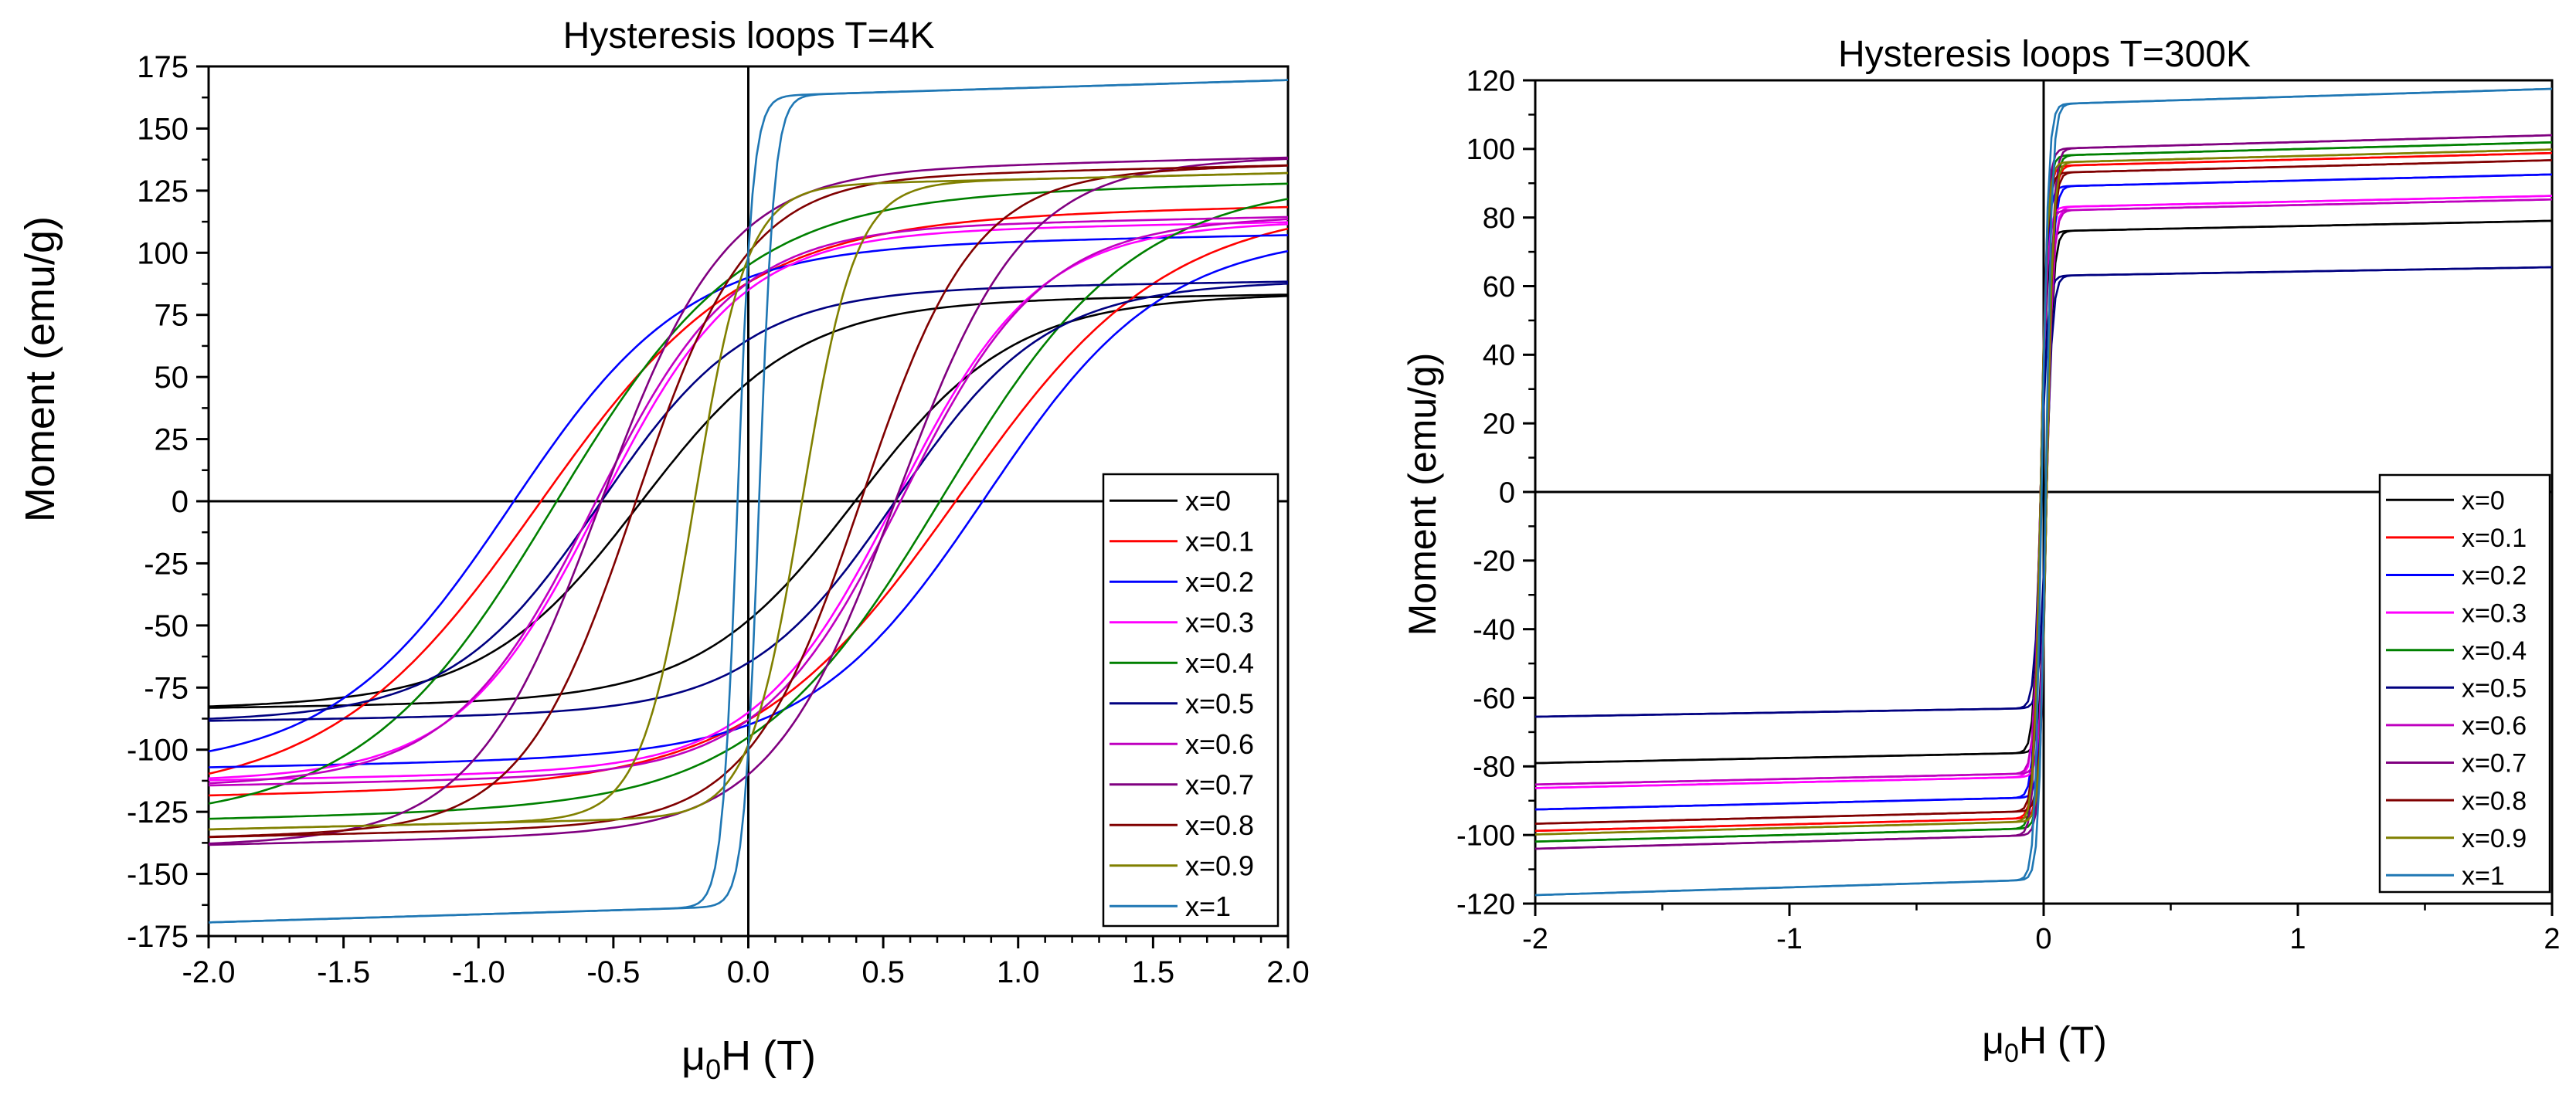 This screenshot has height=1099, width=2576. I want to click on chart-4k-ytick-label: 75, so click(172, 316).